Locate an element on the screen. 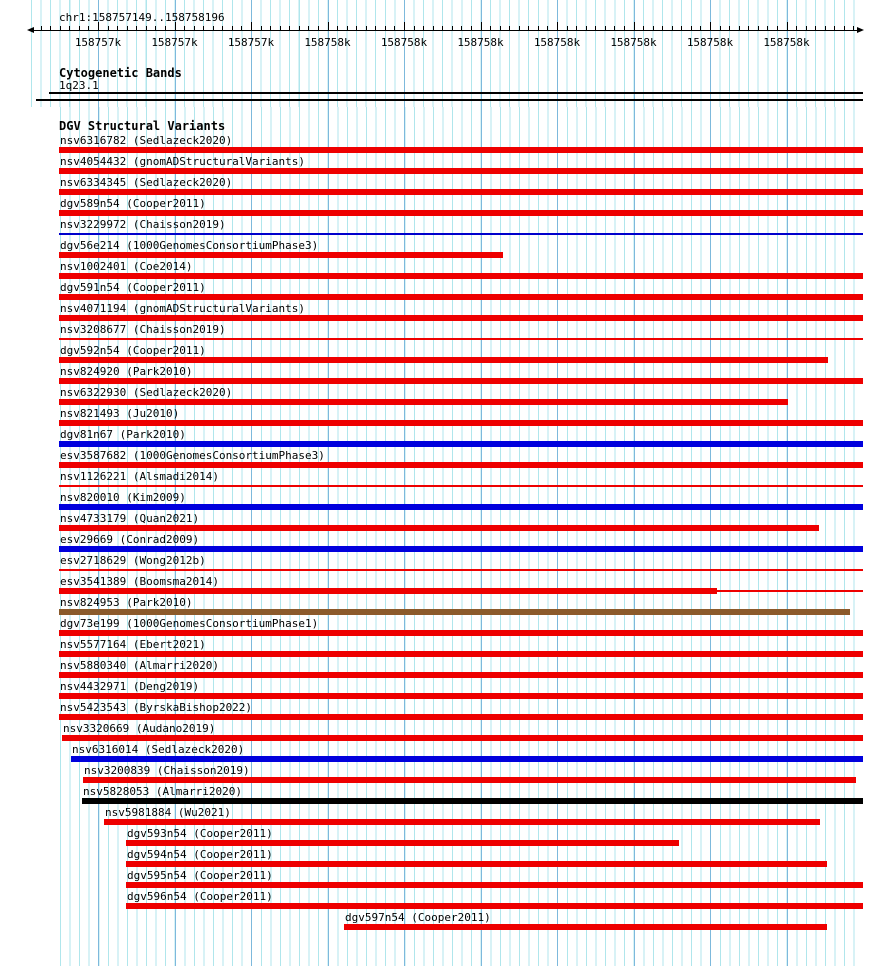  variant-label: nsv3320669 (Audano2019) is located at coordinates (139, 728).